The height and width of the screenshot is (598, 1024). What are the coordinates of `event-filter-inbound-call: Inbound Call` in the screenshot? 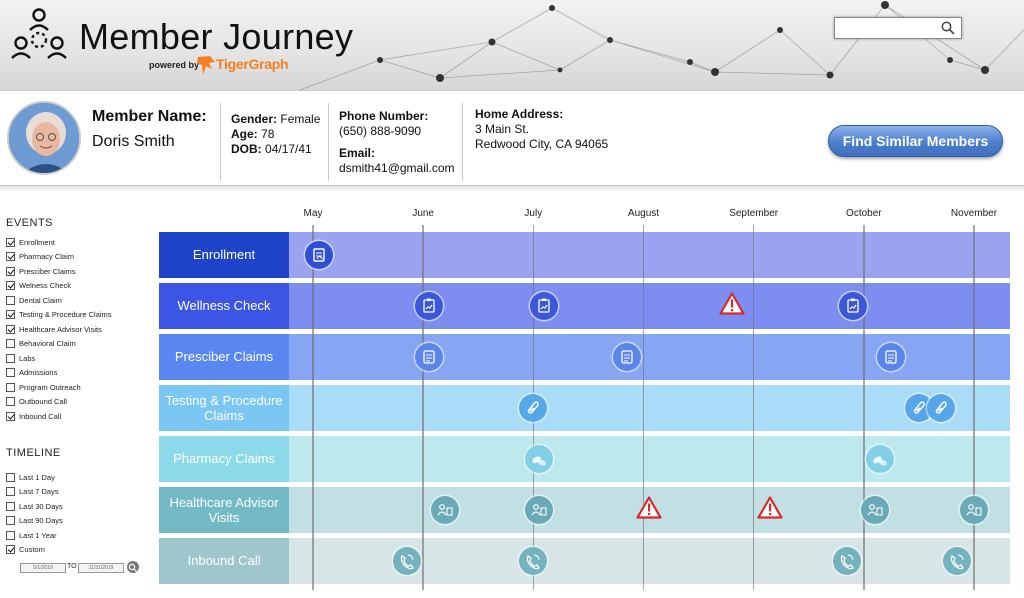 It's located at (33, 416).